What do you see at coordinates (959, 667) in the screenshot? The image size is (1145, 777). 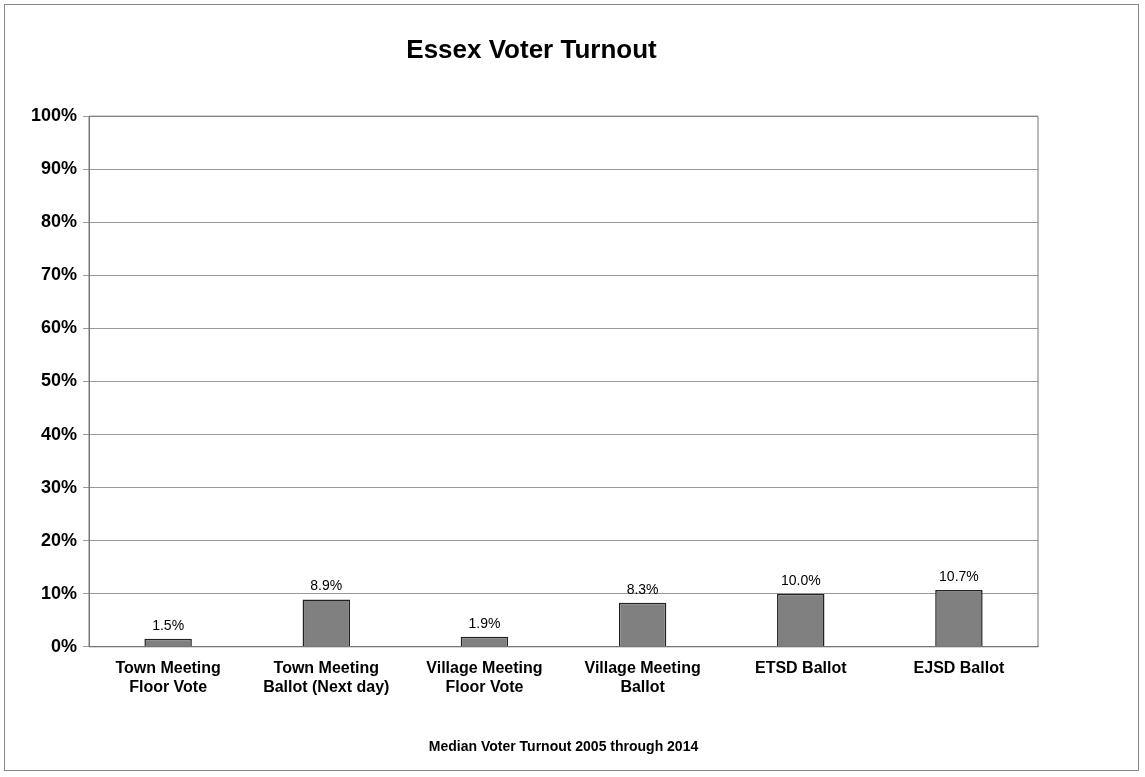 I see `x-tick-label: EJSD Ballot` at bounding box center [959, 667].